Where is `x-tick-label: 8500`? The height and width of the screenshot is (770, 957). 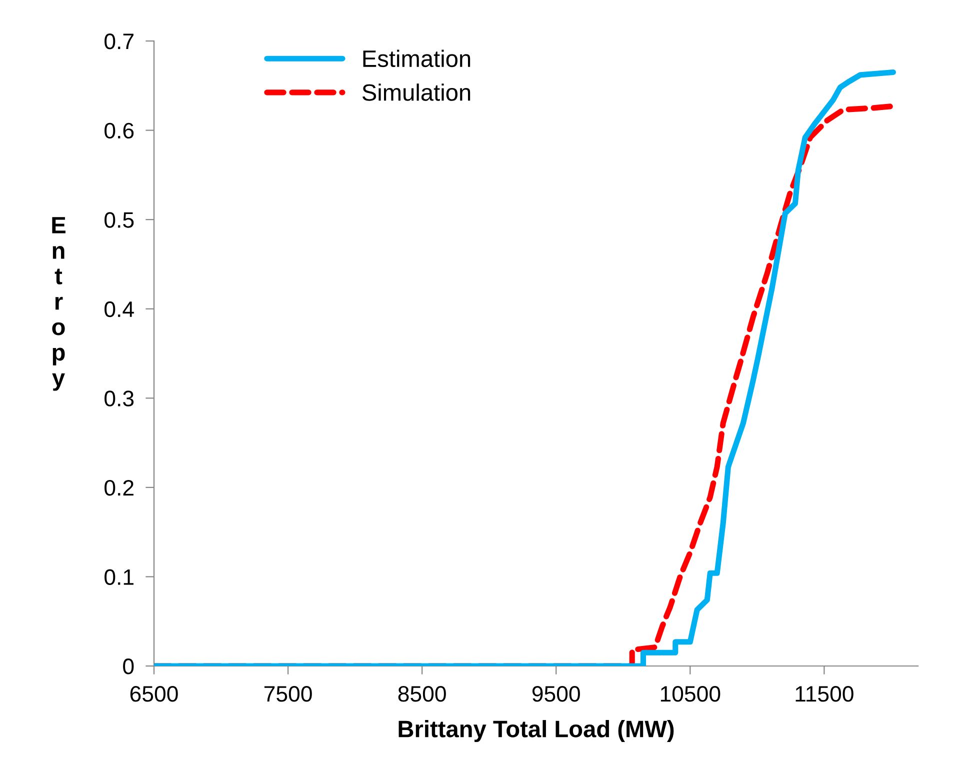
x-tick-label: 8500 is located at coordinates (422, 694).